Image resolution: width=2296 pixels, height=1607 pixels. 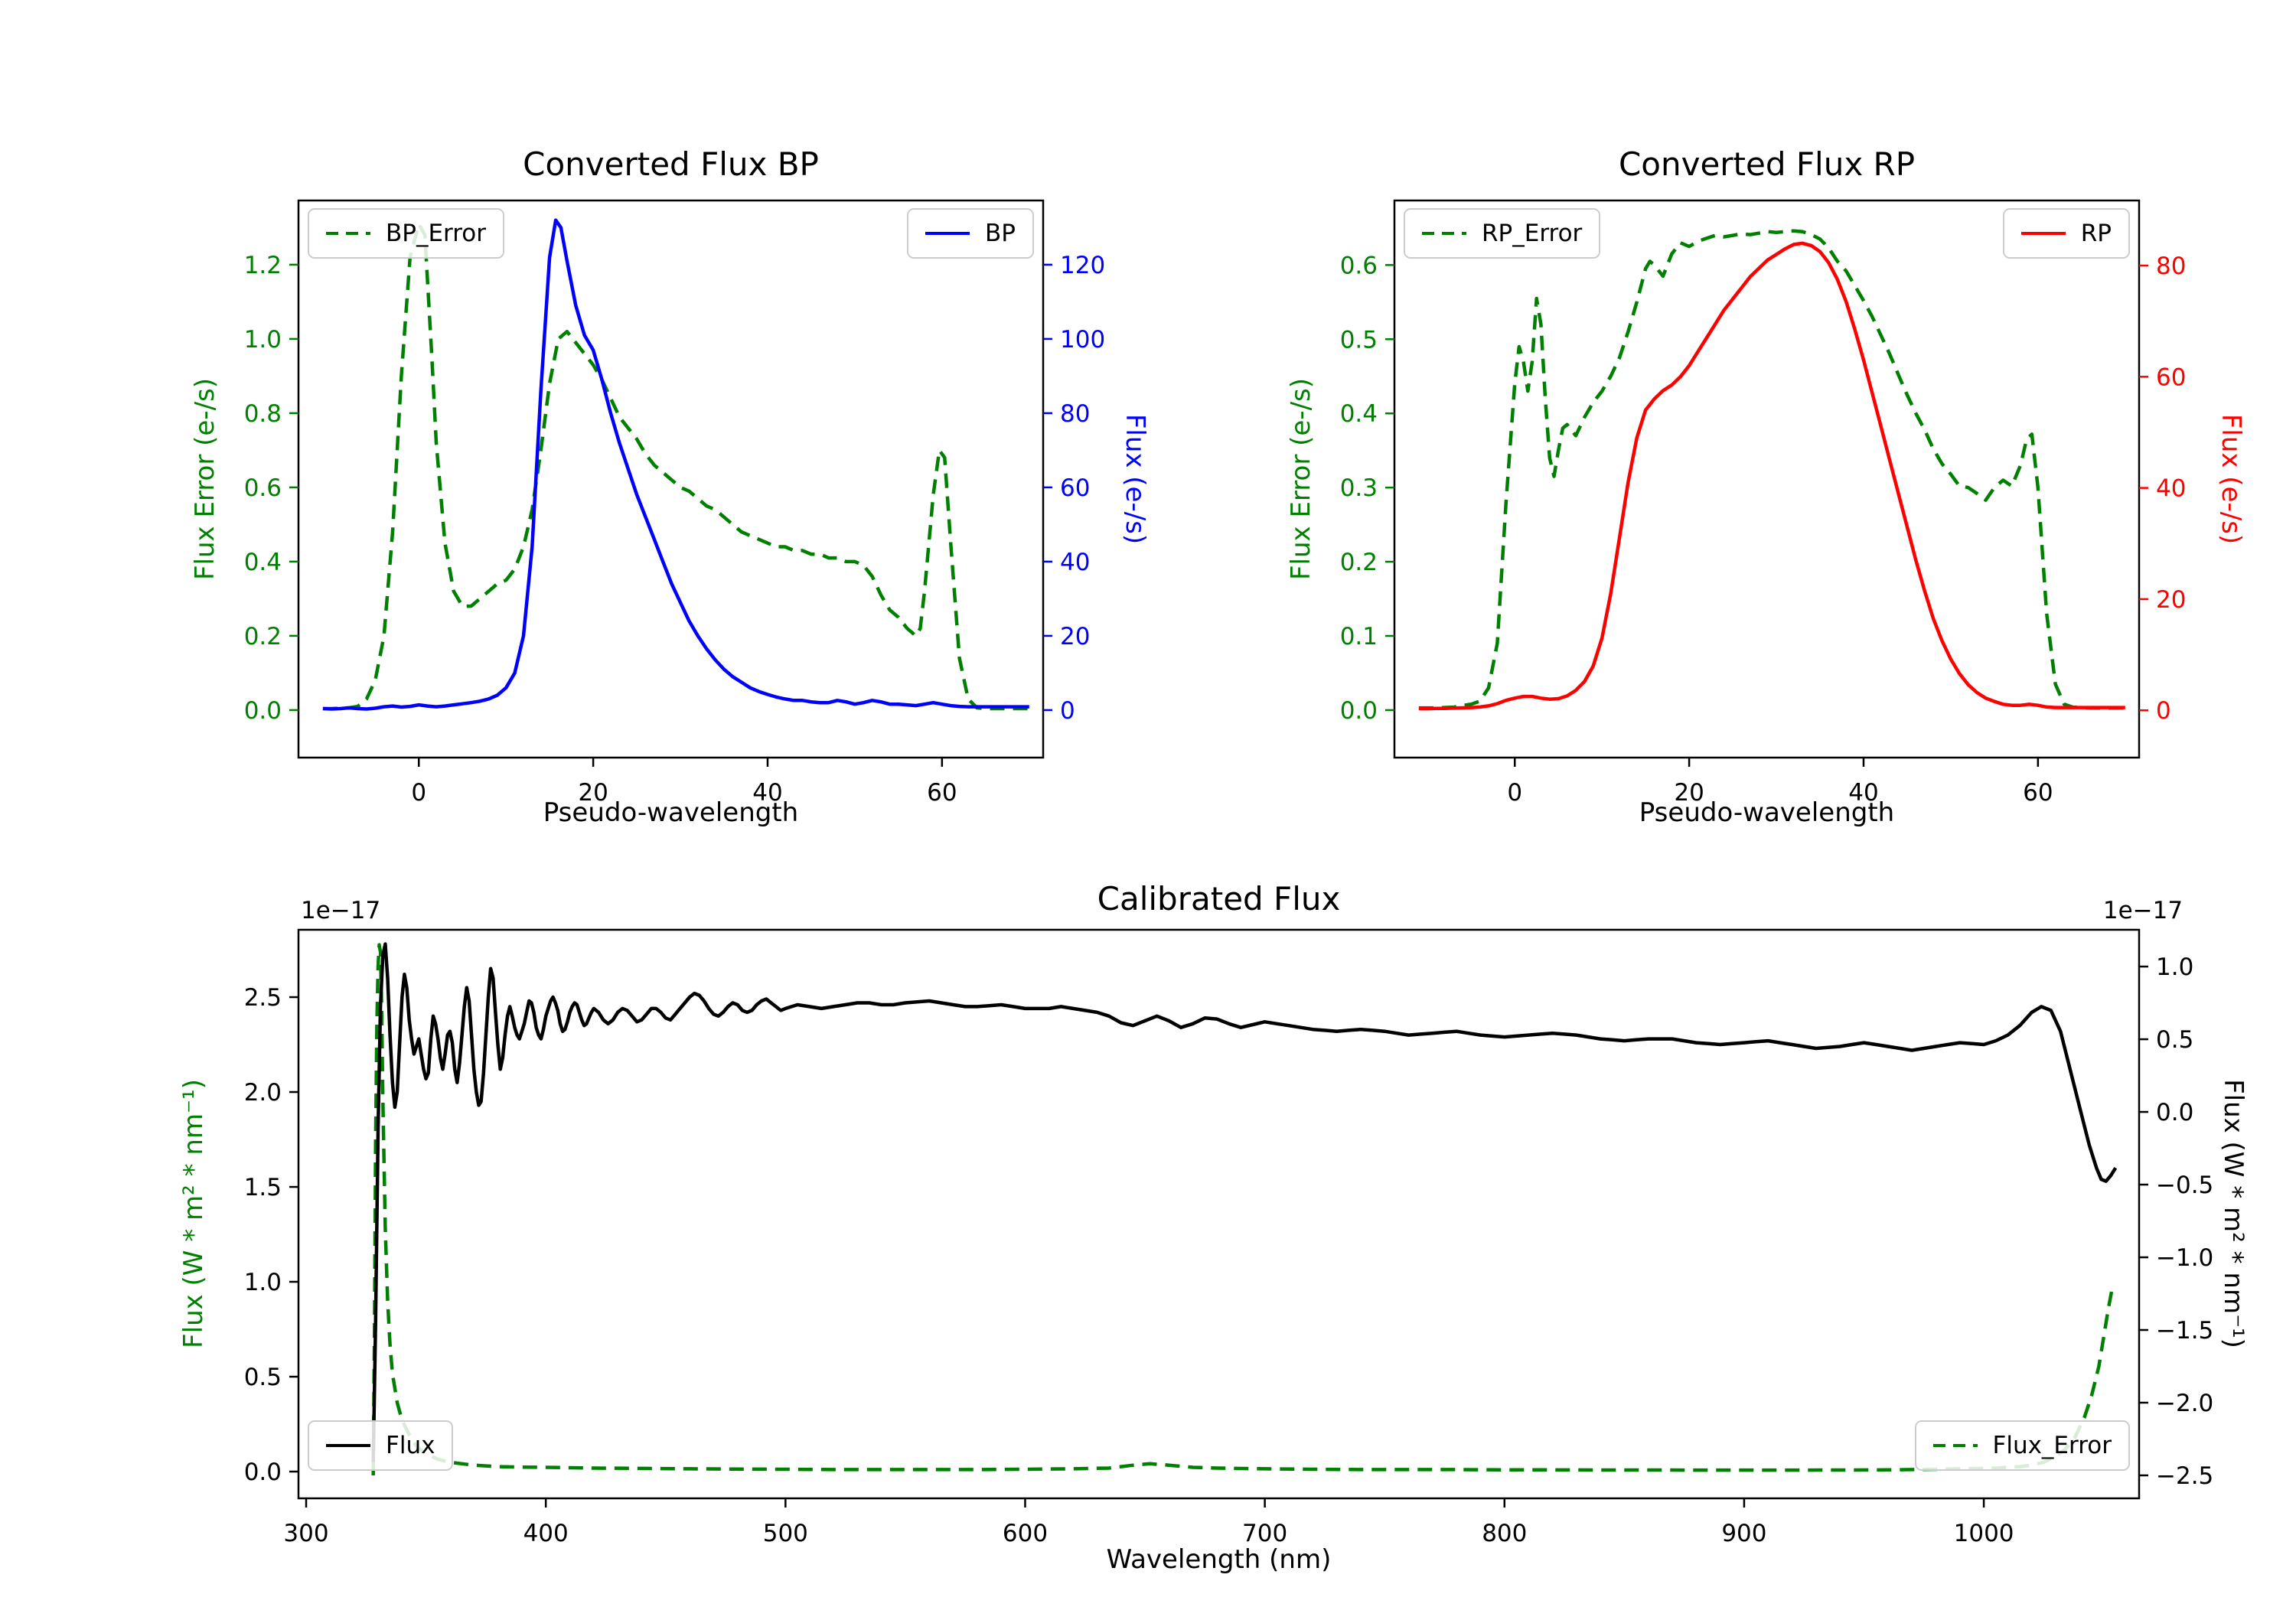 I want to click on svg-text: 100, so click(x=1082, y=340).